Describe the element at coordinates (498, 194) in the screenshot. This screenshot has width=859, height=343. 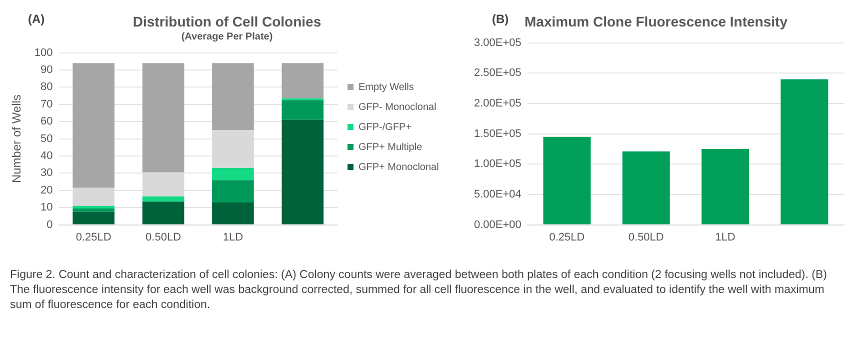
I see `y-tick-label: 5.00E+04` at that location.